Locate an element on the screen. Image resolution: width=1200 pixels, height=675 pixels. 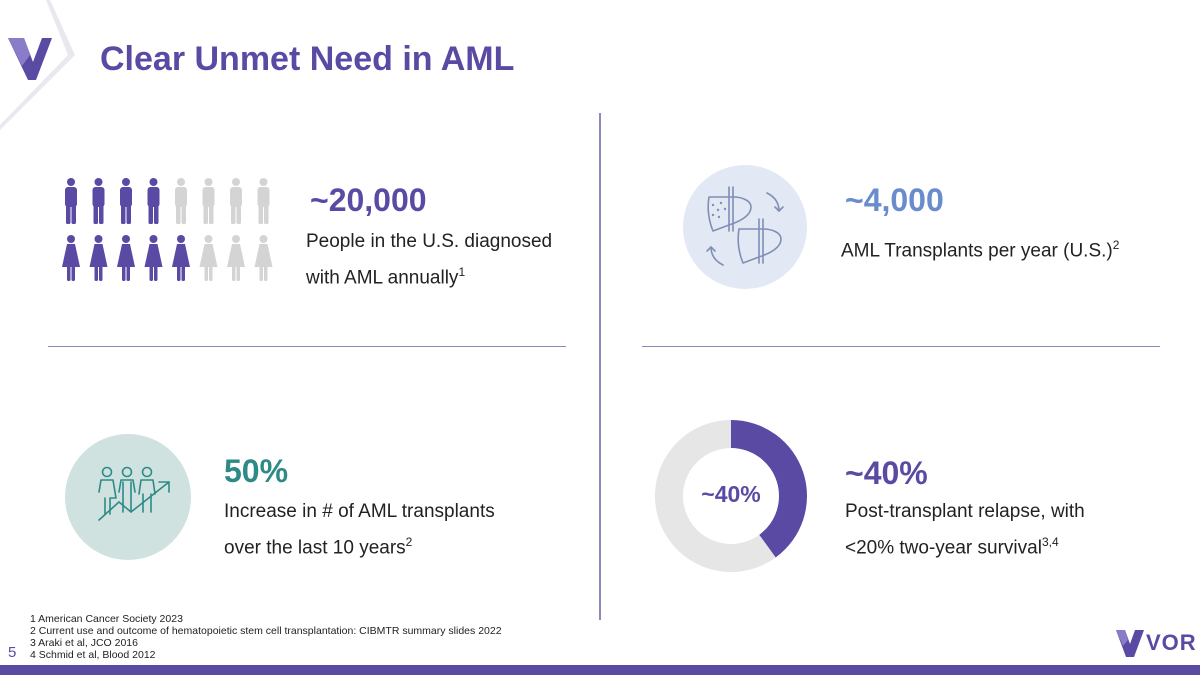
relapse-donut-chart is located at coordinates (731, 498).